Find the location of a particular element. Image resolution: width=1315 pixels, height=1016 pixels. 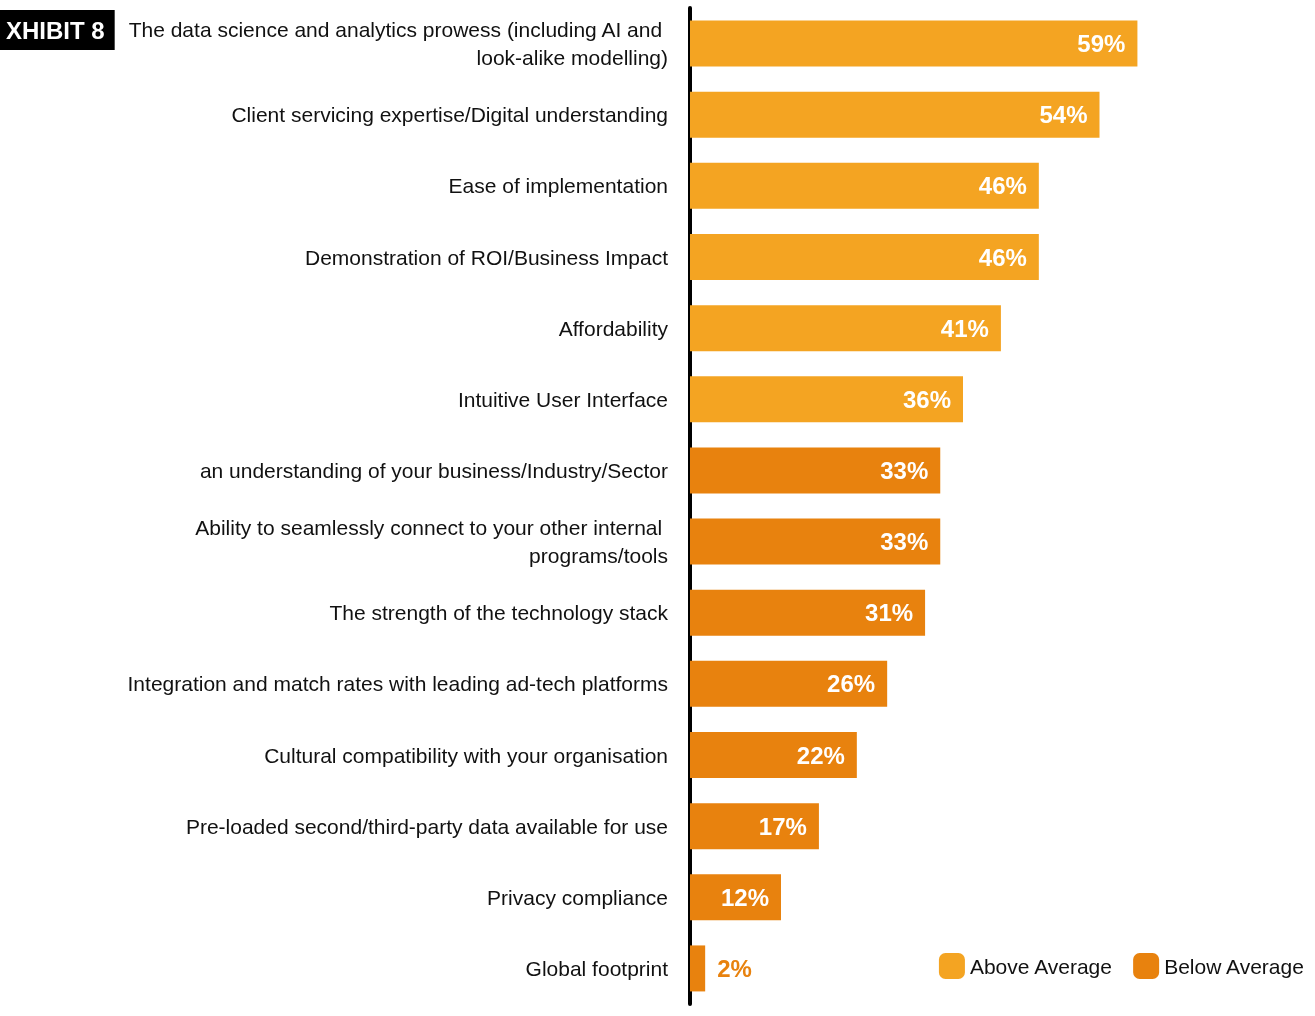

y-tick-label: Pre-loaded second/third-party data available for use is located at coordinates (426, 826).